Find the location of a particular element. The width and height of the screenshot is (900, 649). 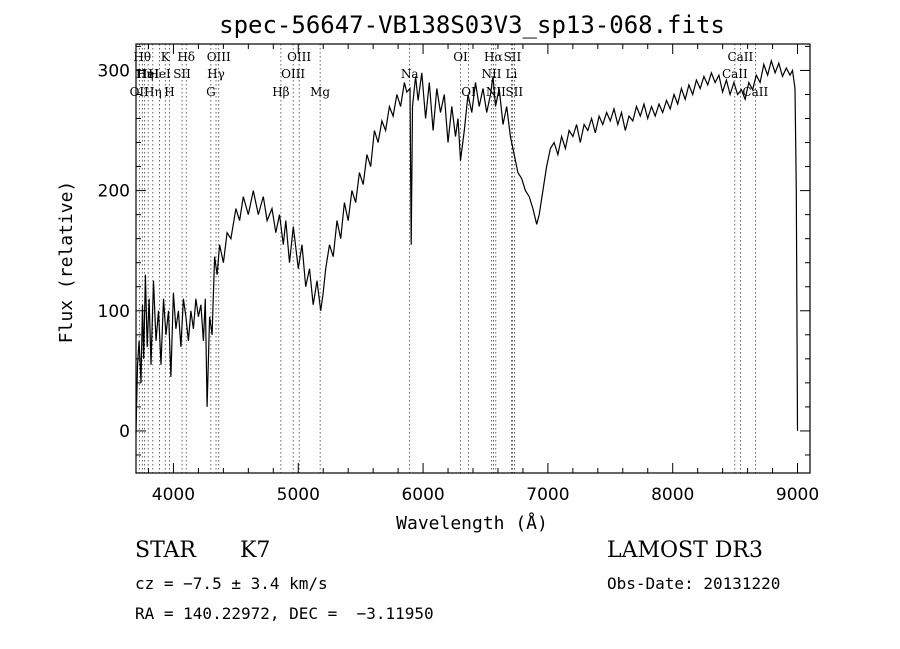

x-tick-label: 7000 is located at coordinates (547, 495).